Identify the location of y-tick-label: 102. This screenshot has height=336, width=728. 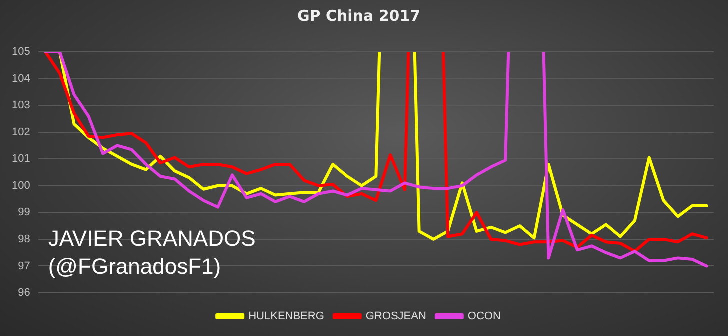
(21, 132).